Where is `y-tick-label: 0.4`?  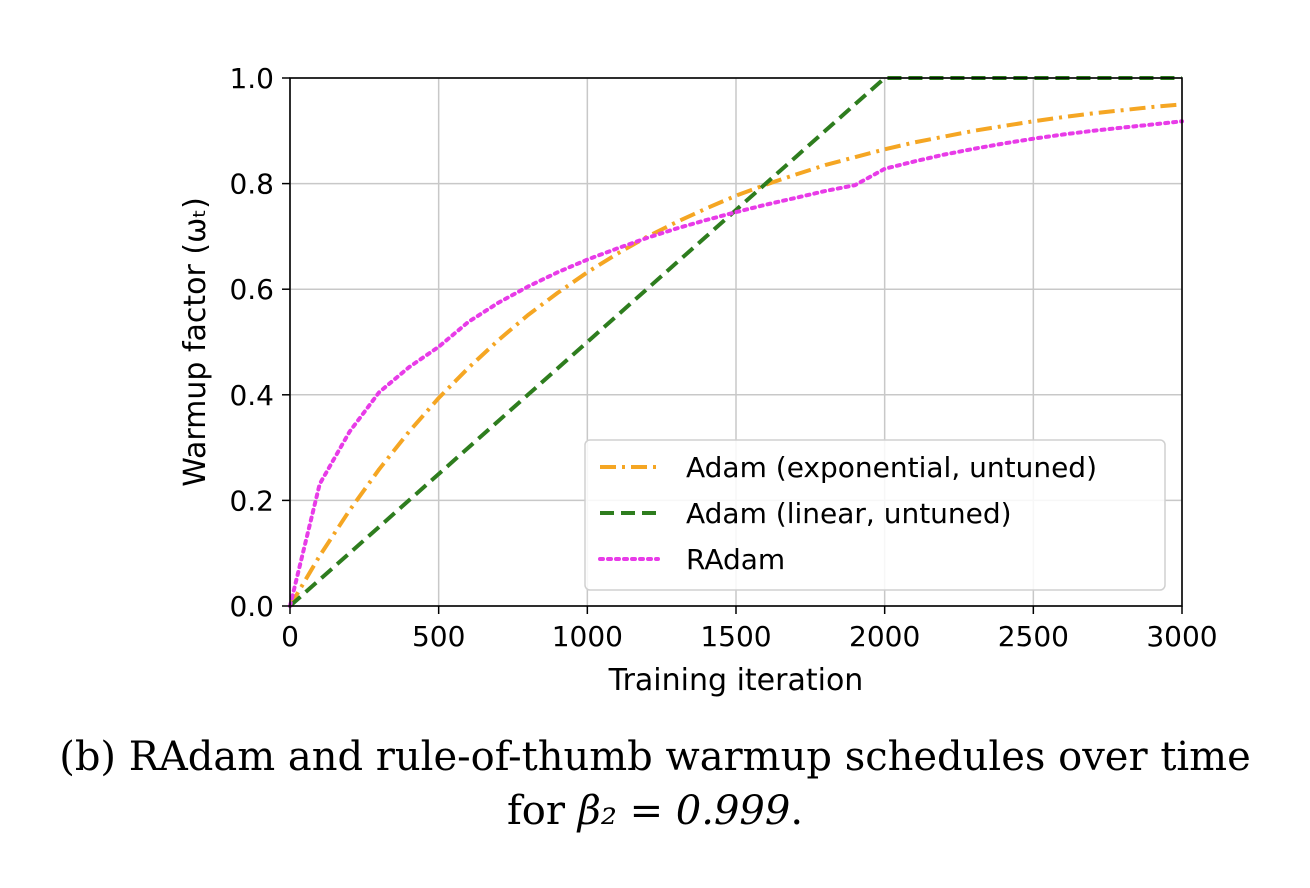 y-tick-label: 0.4 is located at coordinates (251, 395).